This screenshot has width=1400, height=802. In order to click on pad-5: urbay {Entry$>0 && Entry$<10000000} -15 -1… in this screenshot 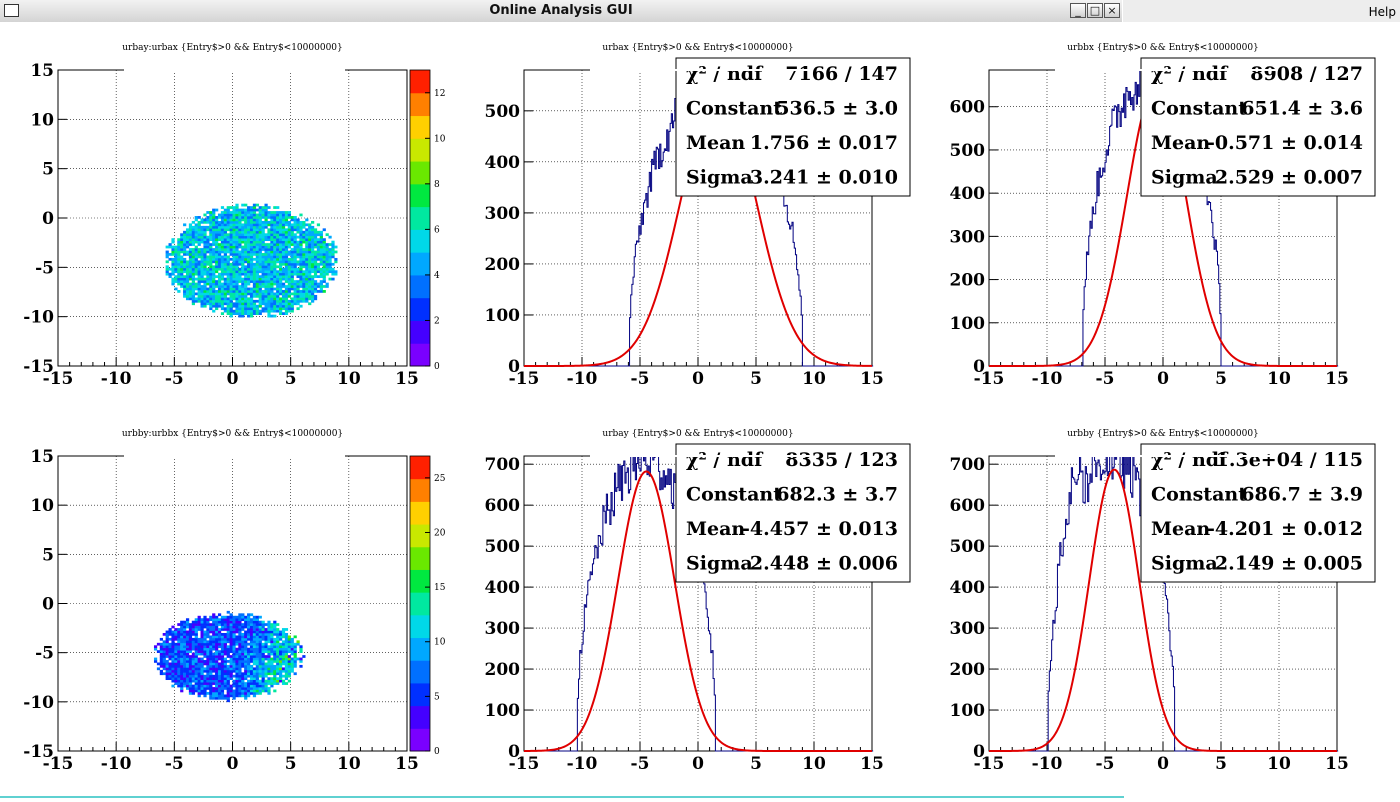, I will do `click(698, 601)`.